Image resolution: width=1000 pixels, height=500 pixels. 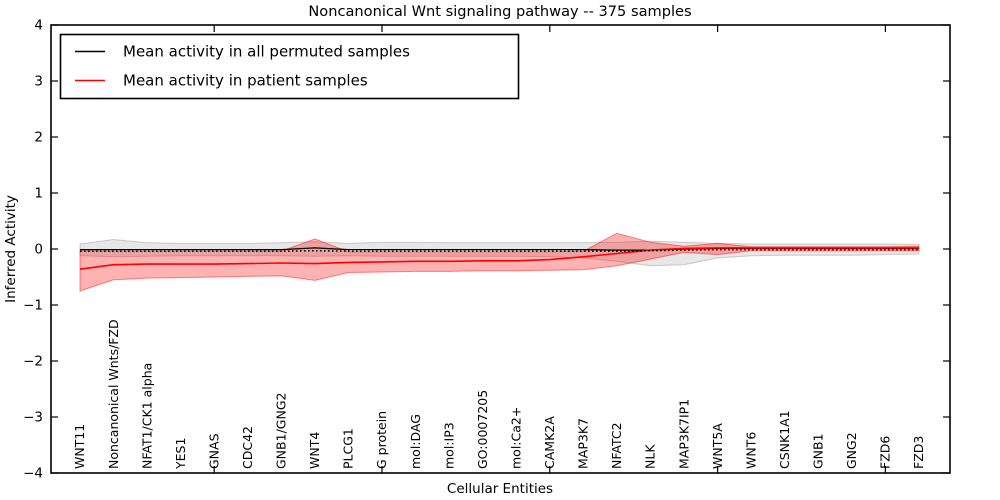 What do you see at coordinates (583, 443) in the screenshot?
I see `x-category-label: MAP3K7` at bounding box center [583, 443].